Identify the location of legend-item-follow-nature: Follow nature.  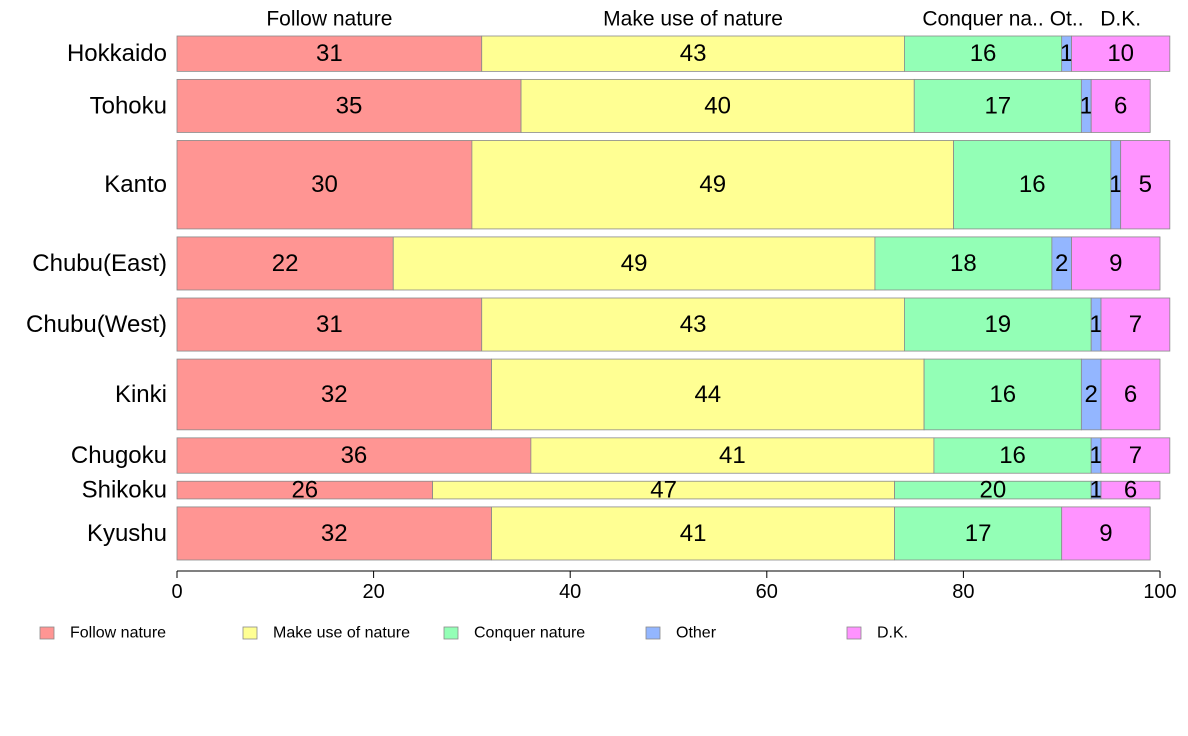
(102, 633).